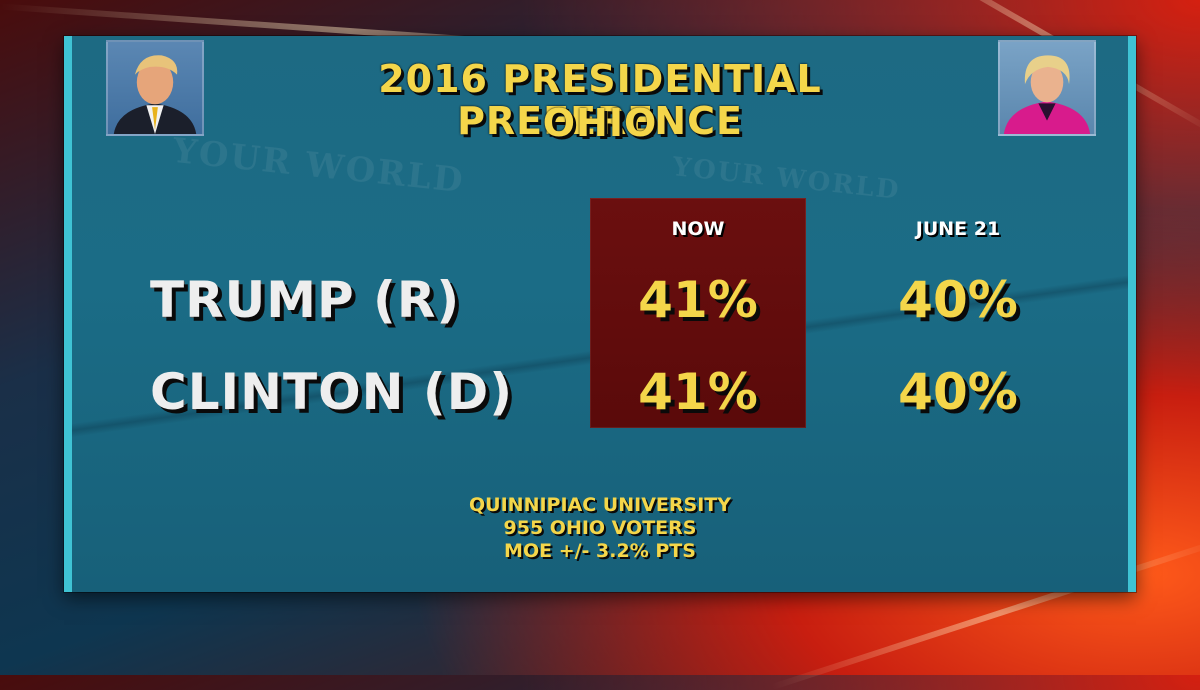 The height and width of the screenshot is (690, 1200). I want to click on value-clinton-june: 40%, so click(958, 392).